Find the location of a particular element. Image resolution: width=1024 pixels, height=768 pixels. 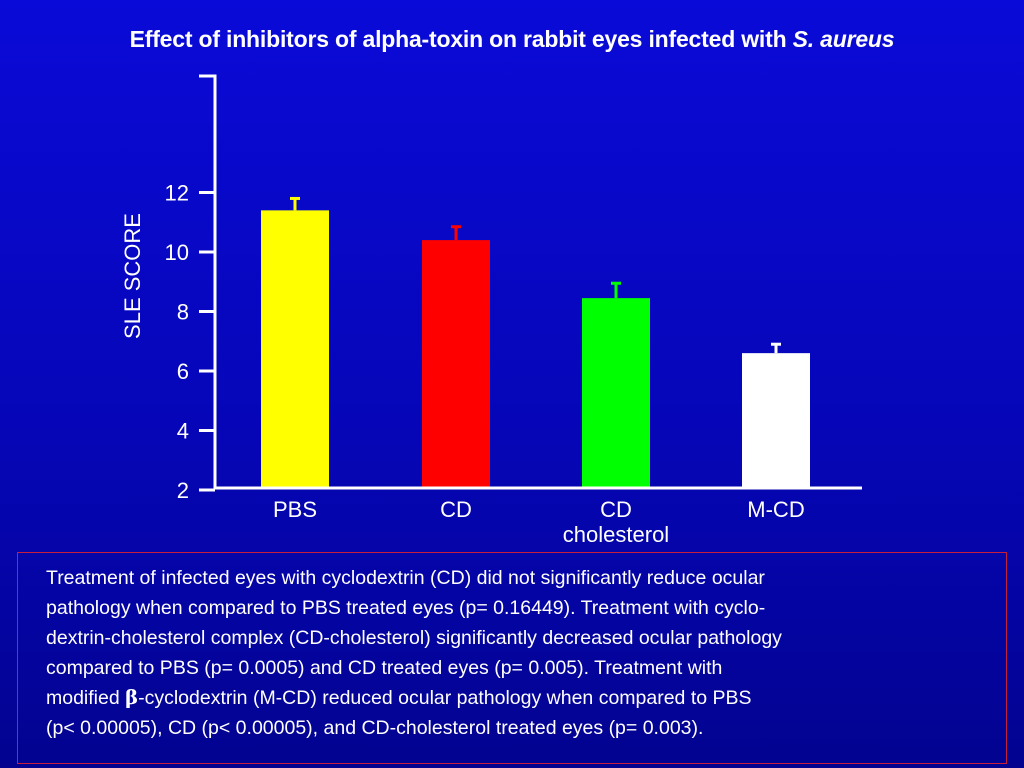

y-axis-label: SLE SCORE is located at coordinates (132, 276).